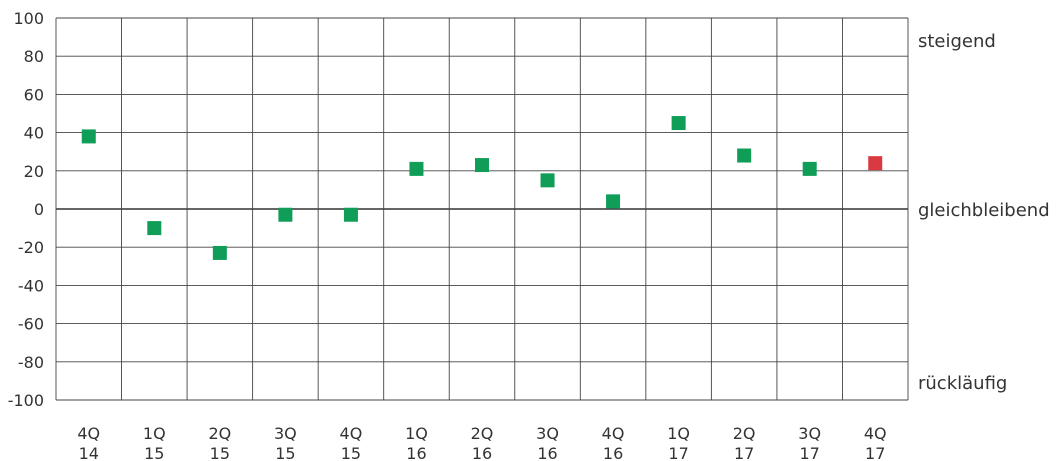 This screenshot has height=461, width=1063. I want to click on label-gleichbleibend: gleichbleibend, so click(984, 210).